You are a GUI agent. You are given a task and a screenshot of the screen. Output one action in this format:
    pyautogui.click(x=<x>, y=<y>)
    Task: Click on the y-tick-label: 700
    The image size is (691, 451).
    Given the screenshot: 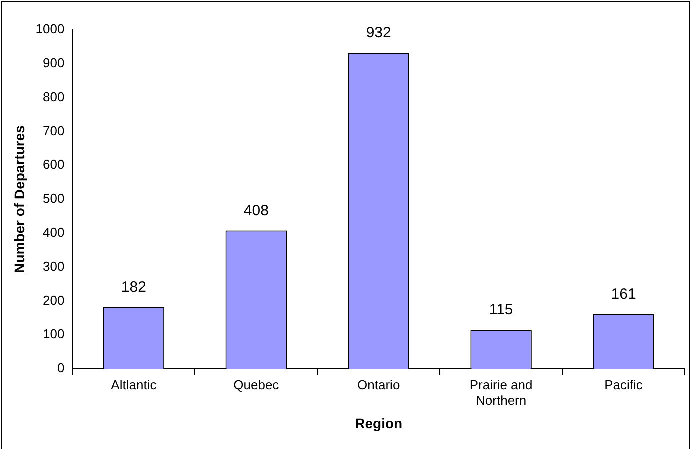 What is the action you would take?
    pyautogui.click(x=54, y=130)
    